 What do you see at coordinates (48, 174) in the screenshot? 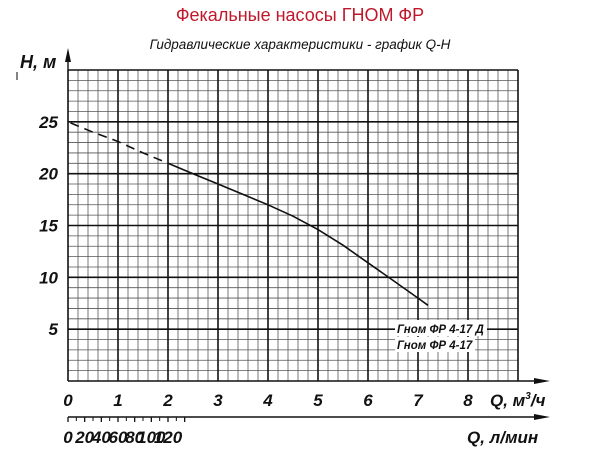
I see `y-tick-label: 20` at bounding box center [48, 174].